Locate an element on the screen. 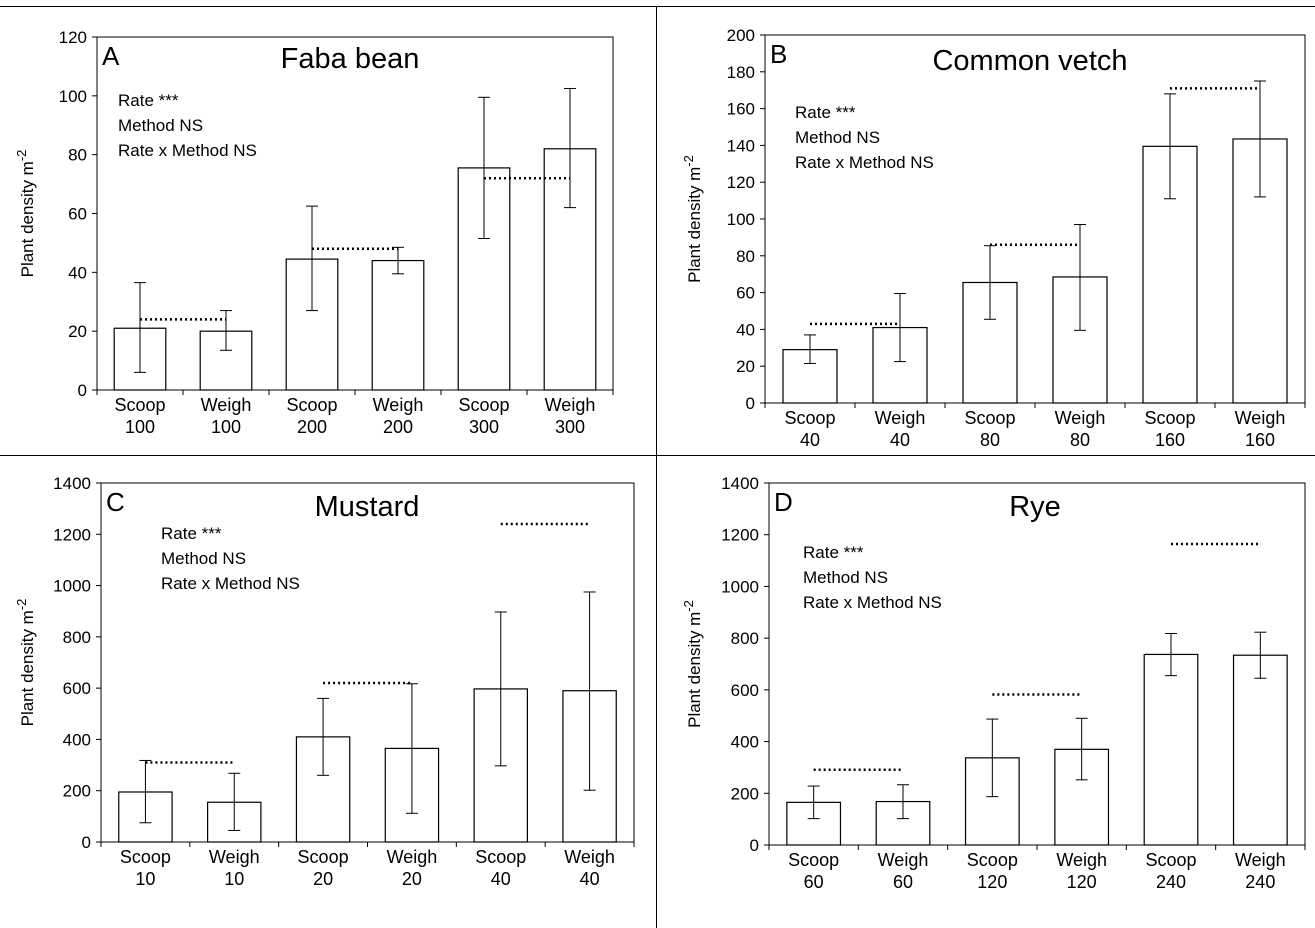  y-tick-label: 160 is located at coordinates (741, 109).